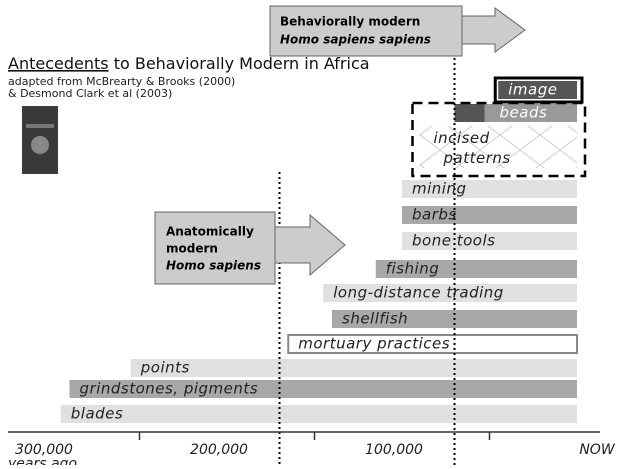 Image resolution: width=620 pixels, height=469 pixels. What do you see at coordinates (453, 241) in the screenshot?
I see `bar-label: bone tools` at bounding box center [453, 241].